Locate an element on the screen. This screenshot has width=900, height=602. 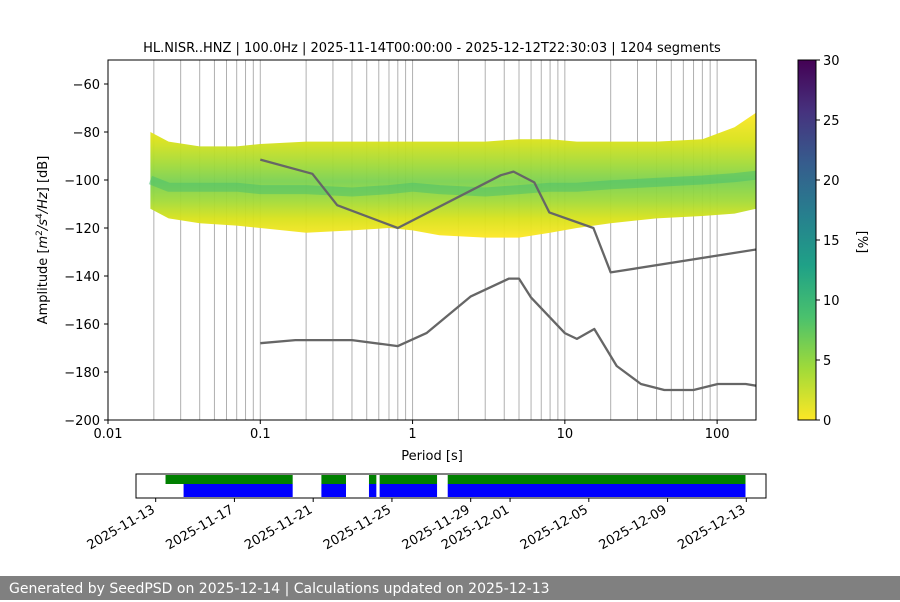
colorbar-ticks: 0 5 10 15 20 25 30 is located at coordinates (828, 241).